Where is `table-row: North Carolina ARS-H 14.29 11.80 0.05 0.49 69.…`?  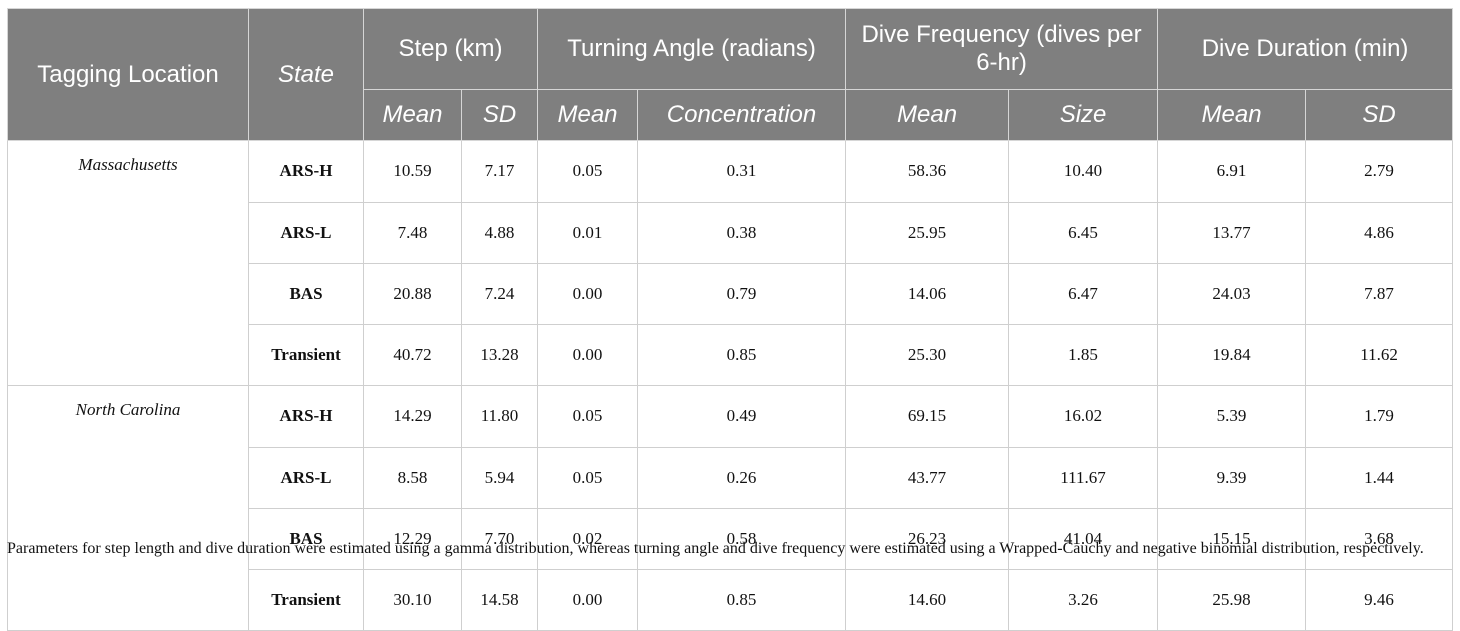
table-row: North Carolina ARS-H 14.29 11.80 0.05 0.49 69.… is located at coordinates (730, 416).